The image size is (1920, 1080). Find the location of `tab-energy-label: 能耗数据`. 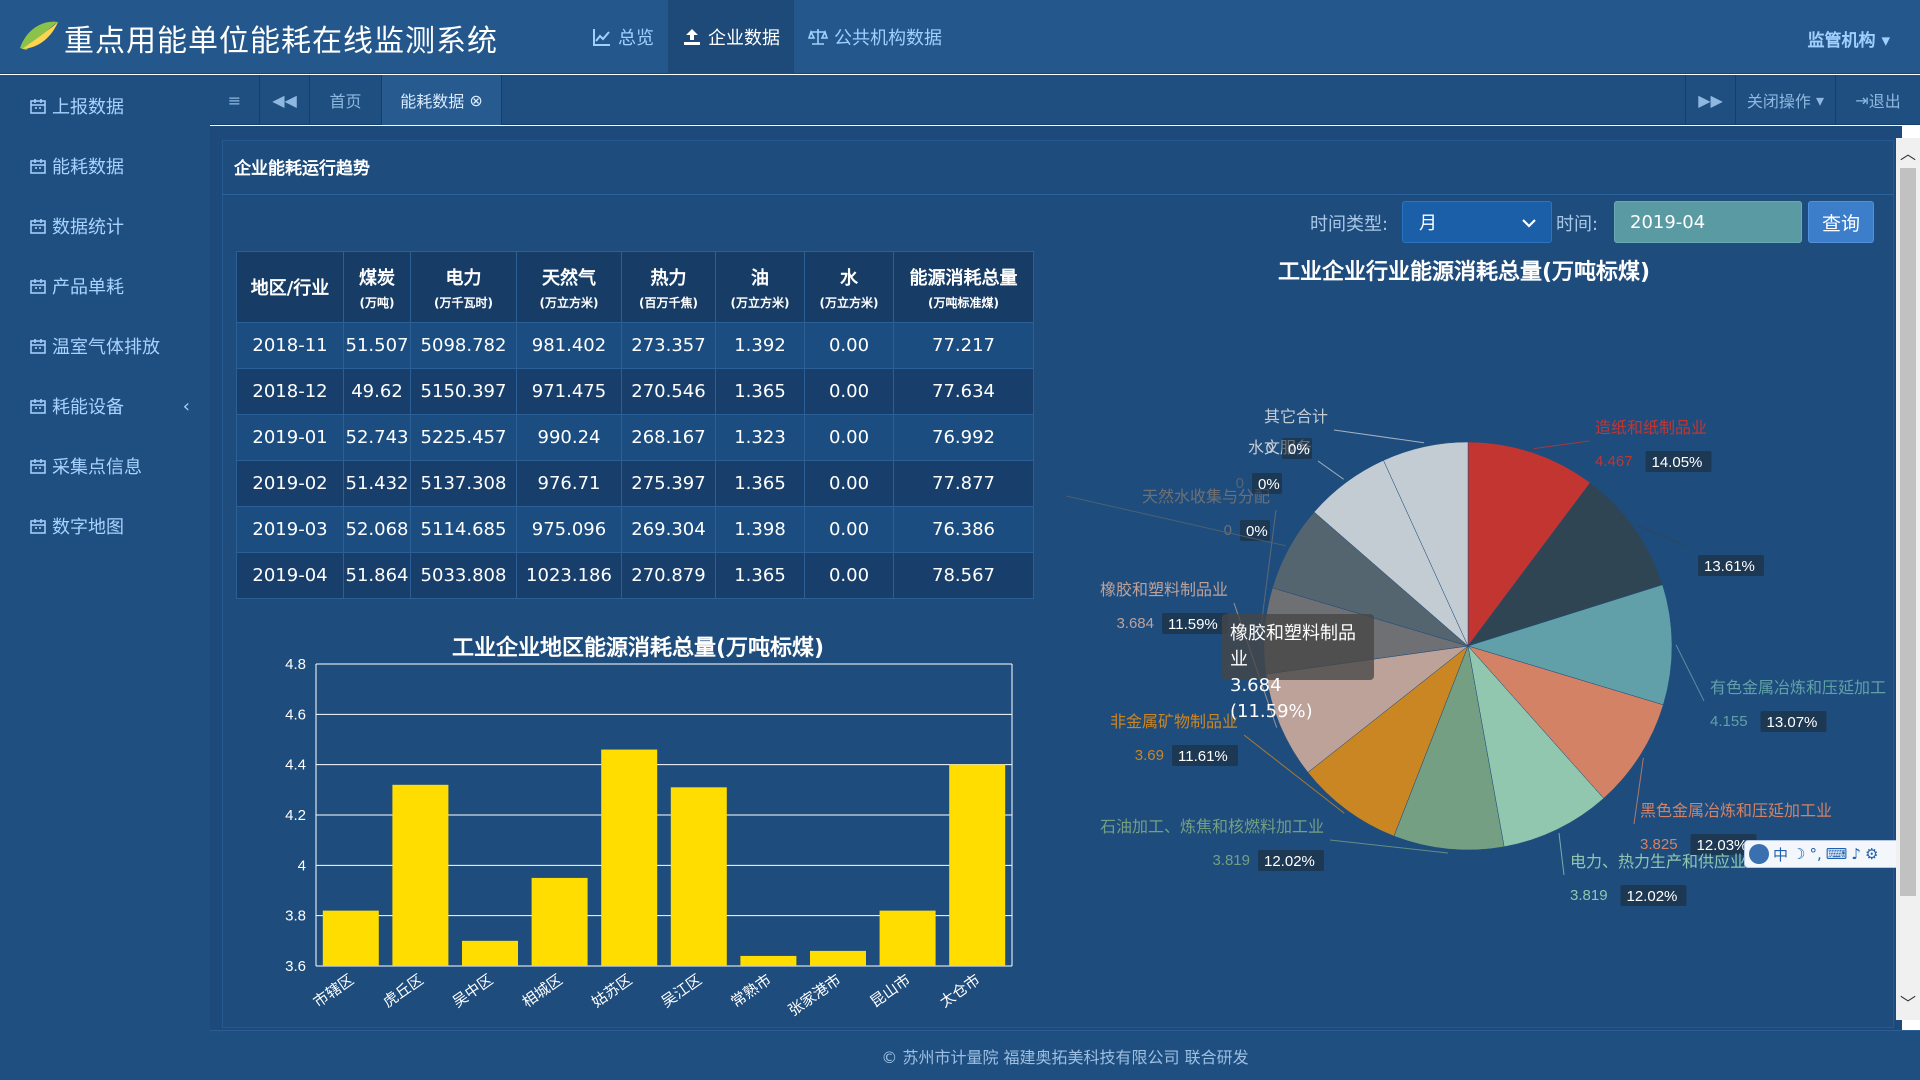

tab-energy-label: 能耗数据 is located at coordinates (432, 101).